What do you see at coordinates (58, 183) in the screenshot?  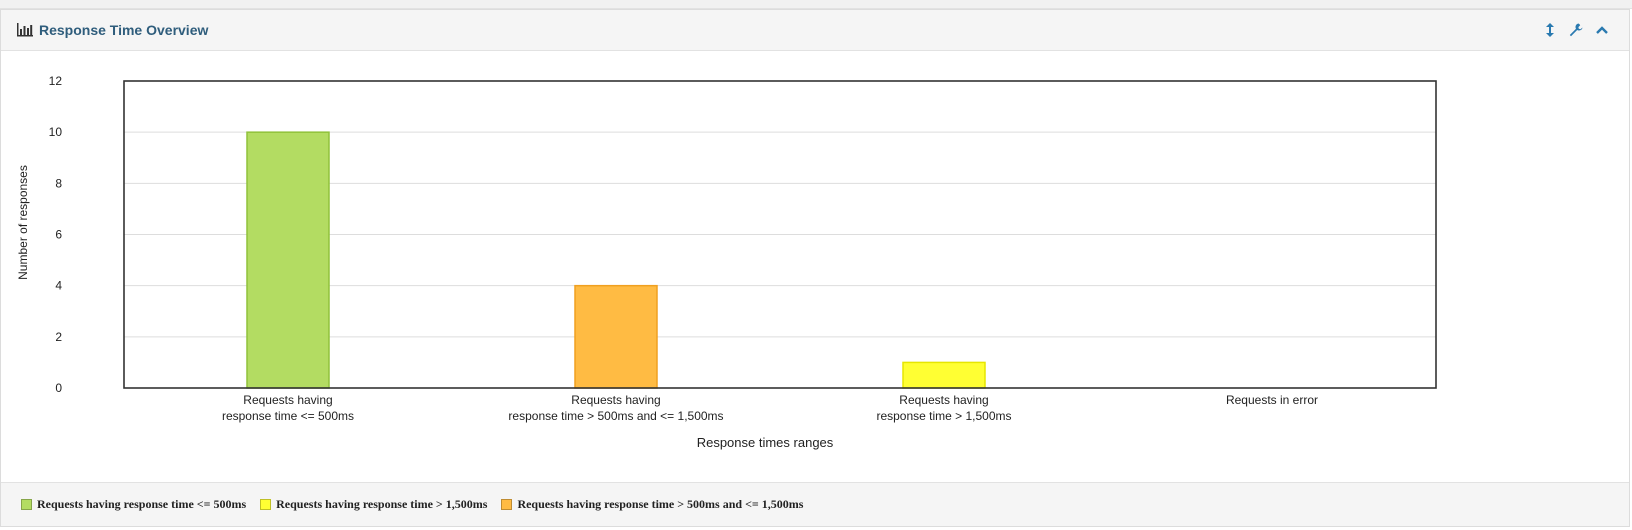 I see `y-tick-label: 8` at bounding box center [58, 183].